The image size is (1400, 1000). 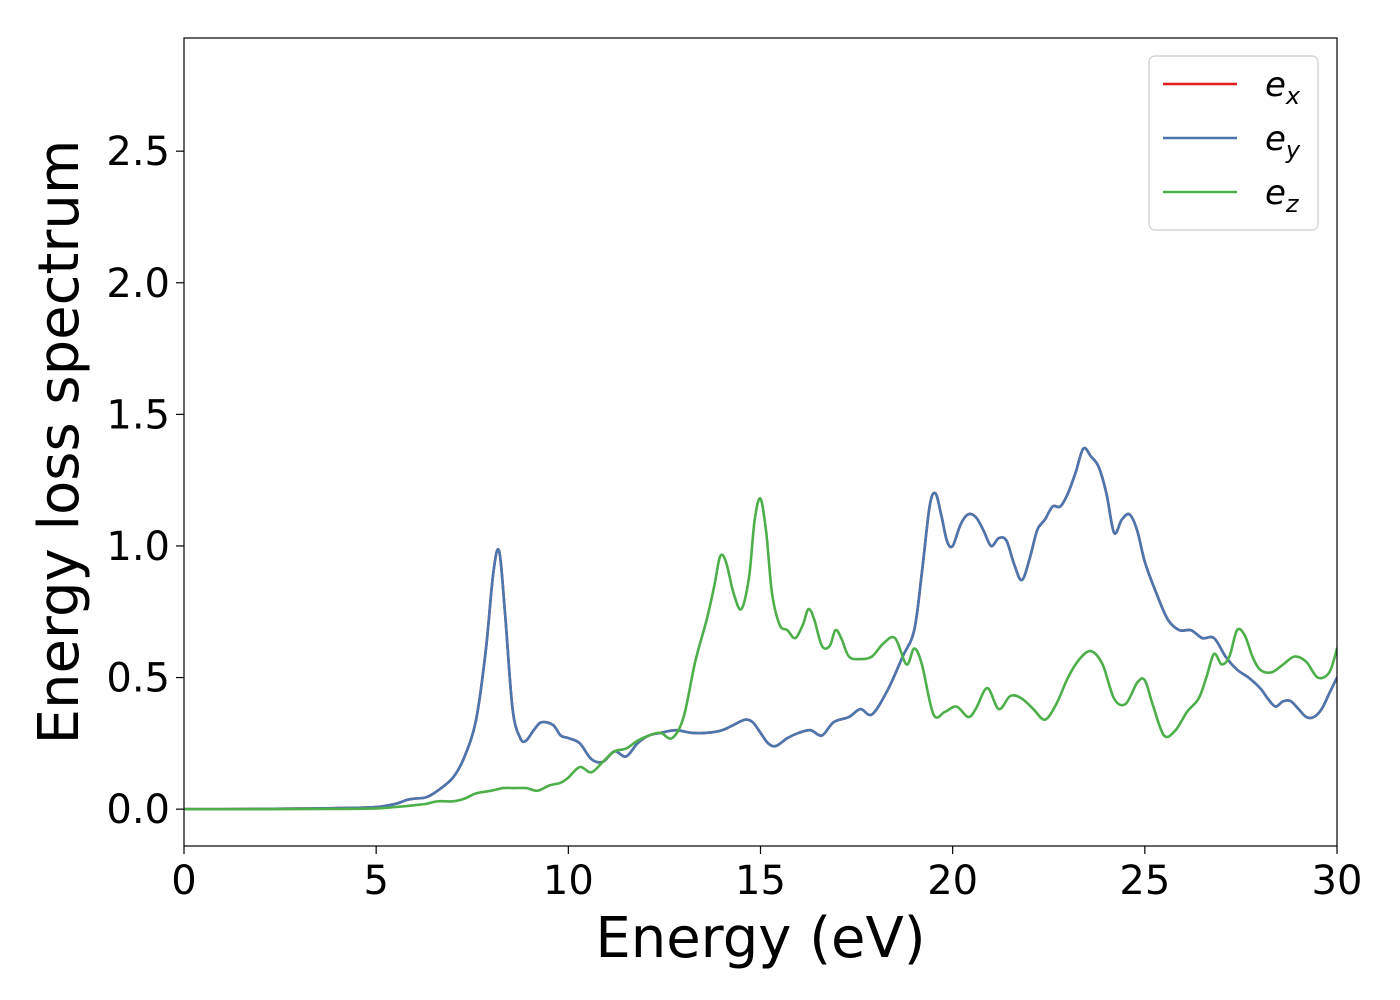 What do you see at coordinates (375, 881) in the screenshot?
I see `x-tick-label: 5` at bounding box center [375, 881].